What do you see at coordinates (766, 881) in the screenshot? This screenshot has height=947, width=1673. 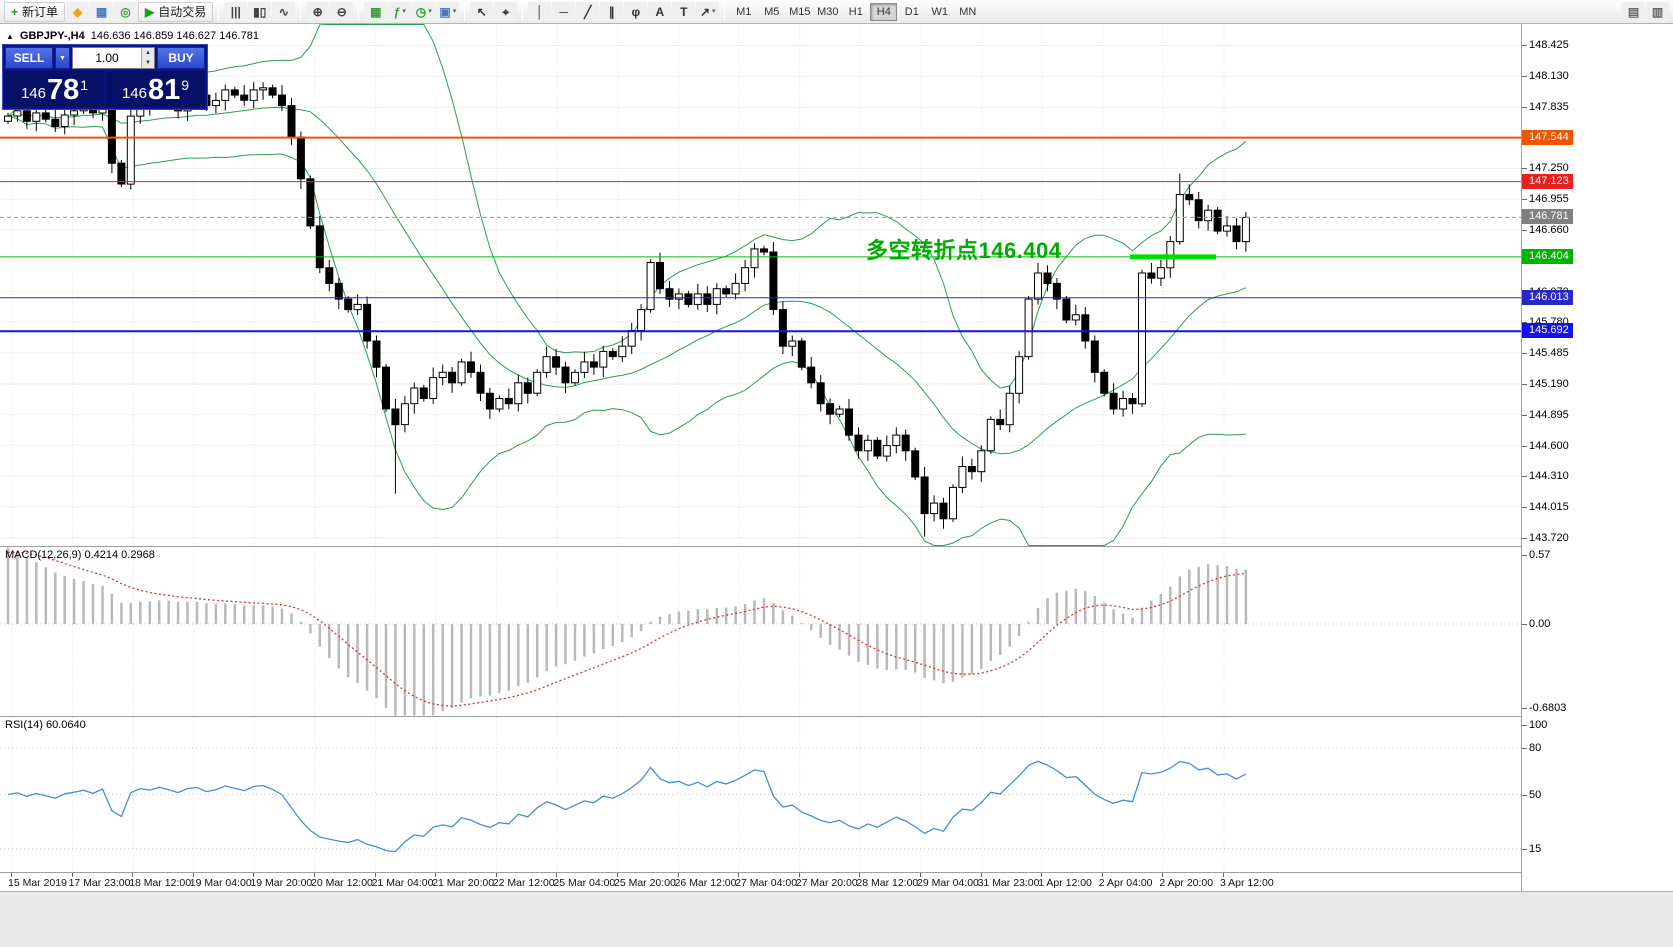 I see `time-tick-label: 27 Mar 04:00` at bounding box center [766, 881].